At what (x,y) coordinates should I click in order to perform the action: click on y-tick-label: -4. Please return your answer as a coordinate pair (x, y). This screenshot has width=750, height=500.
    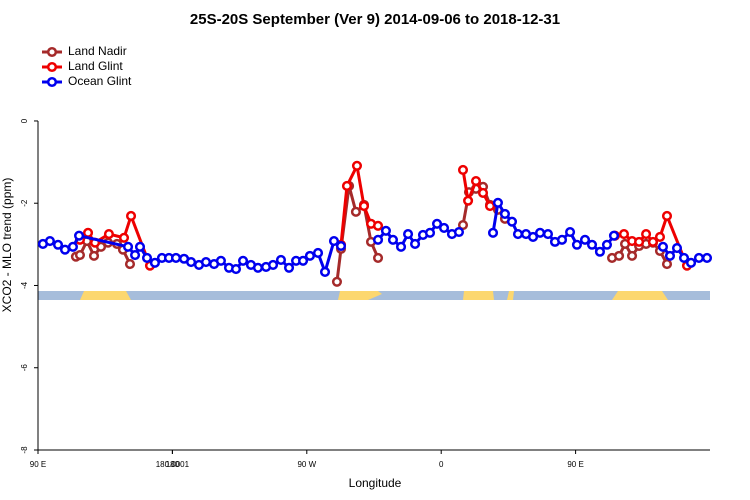
    Looking at the image, I should click on (24, 285).